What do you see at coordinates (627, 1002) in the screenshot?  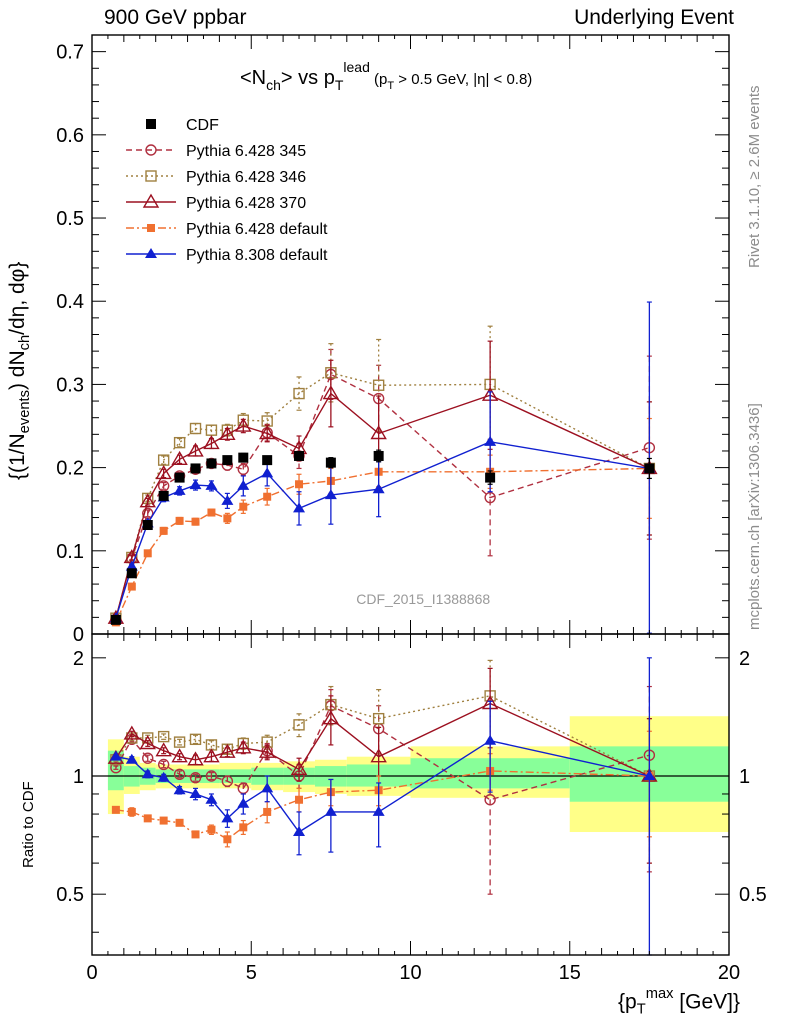 I see `x-axis-label-prefix: {p` at bounding box center [627, 1002].